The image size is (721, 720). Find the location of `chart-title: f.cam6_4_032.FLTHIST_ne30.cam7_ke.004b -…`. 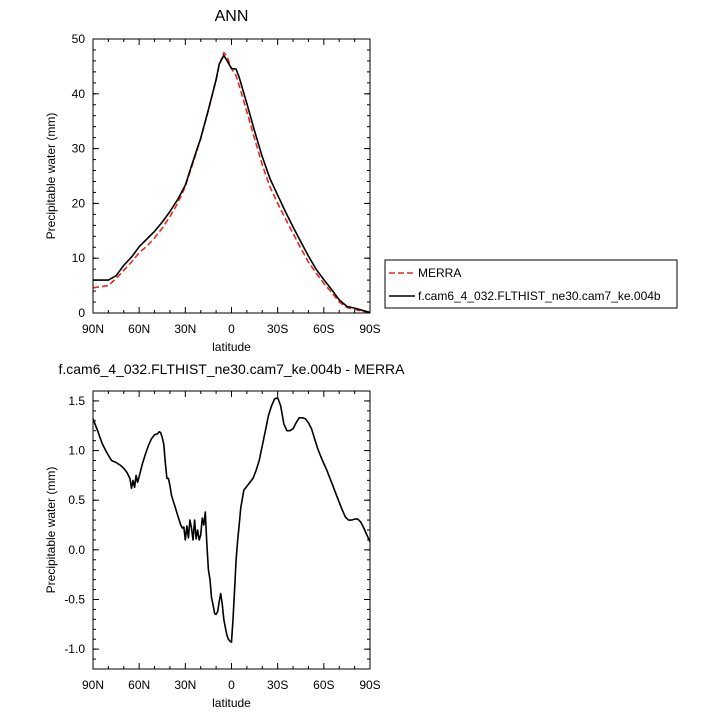

chart-title: f.cam6_4_032.FLTHIST_ne30.cam7_ke.004b -… is located at coordinates (231, 369).